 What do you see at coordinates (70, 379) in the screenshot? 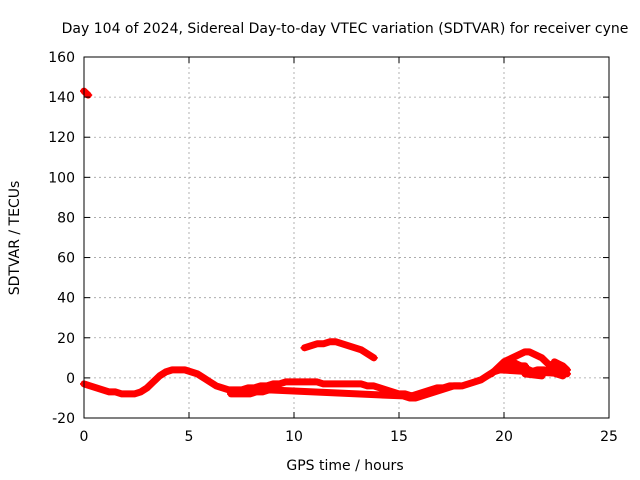
I see `y-tick-label: 0` at bounding box center [70, 379].